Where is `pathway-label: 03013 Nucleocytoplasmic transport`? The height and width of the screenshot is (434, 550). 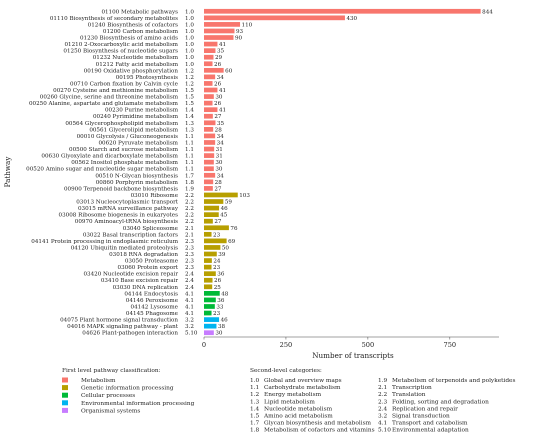
pathway-label: 03013 Nucleocytoplasmic transport is located at coordinates (127, 203).